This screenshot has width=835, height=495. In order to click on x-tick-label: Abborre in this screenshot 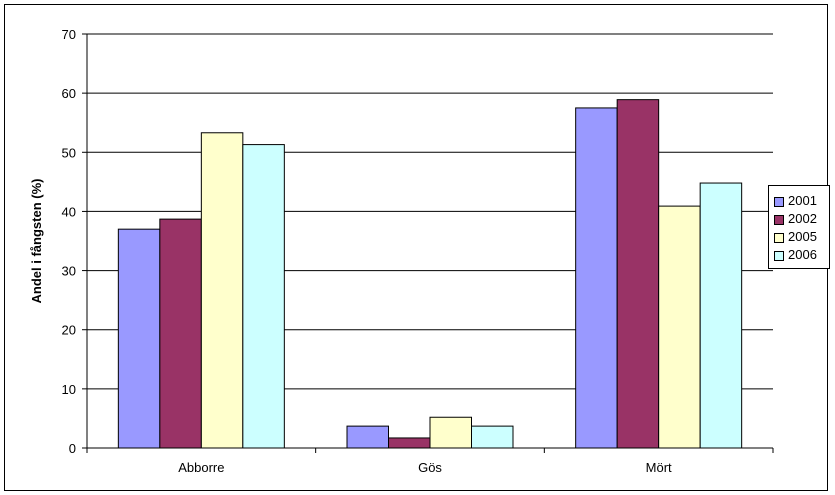, I will do `click(201, 467)`.